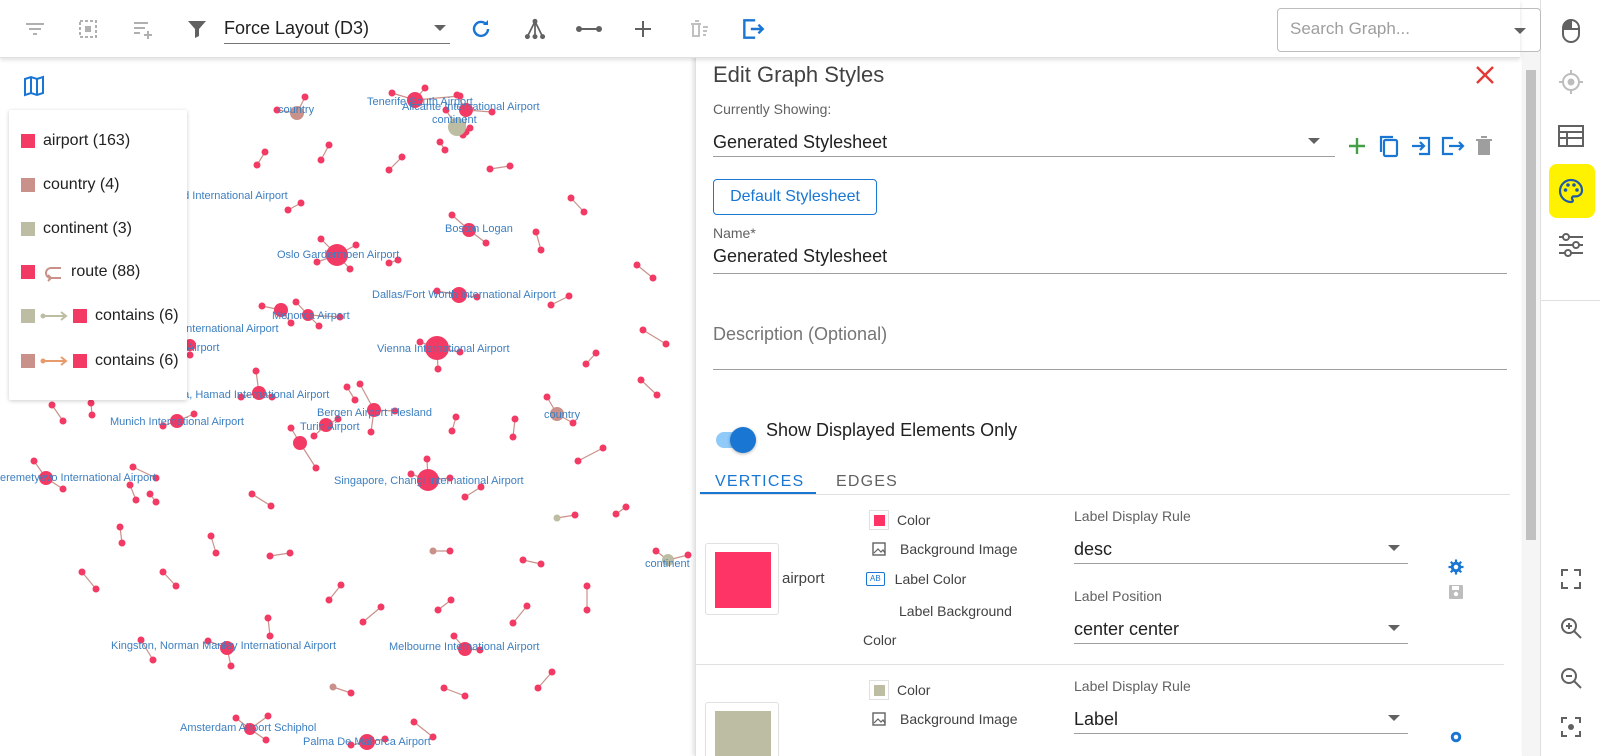 This screenshot has height=756, width=1600. Describe the element at coordinates (76, 229) in the screenshot. I see `legend-item-continent: continent (3)` at that location.